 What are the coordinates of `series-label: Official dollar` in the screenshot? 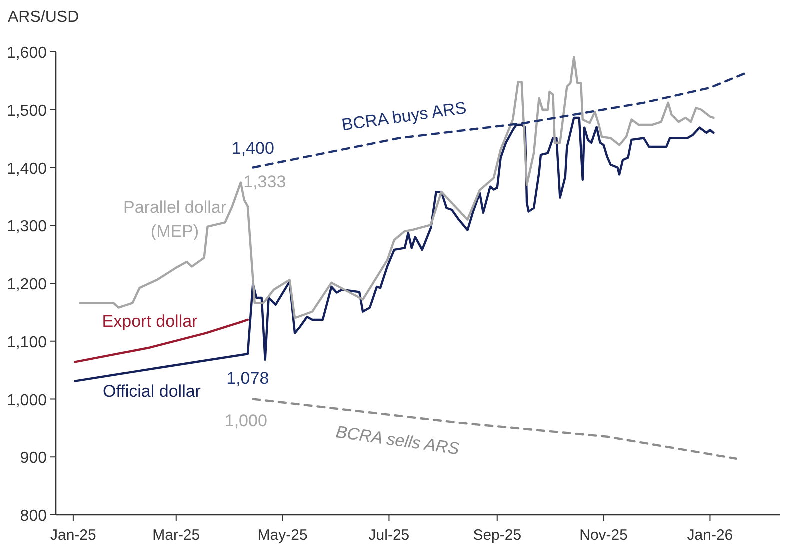 It's located at (152, 391).